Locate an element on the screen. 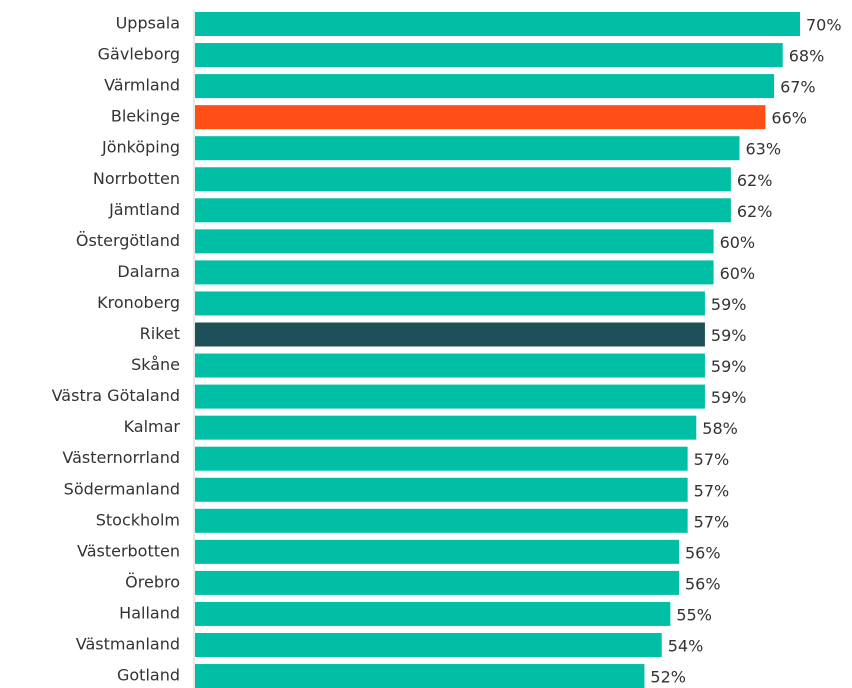  category-label: Kronoberg is located at coordinates (138, 302).